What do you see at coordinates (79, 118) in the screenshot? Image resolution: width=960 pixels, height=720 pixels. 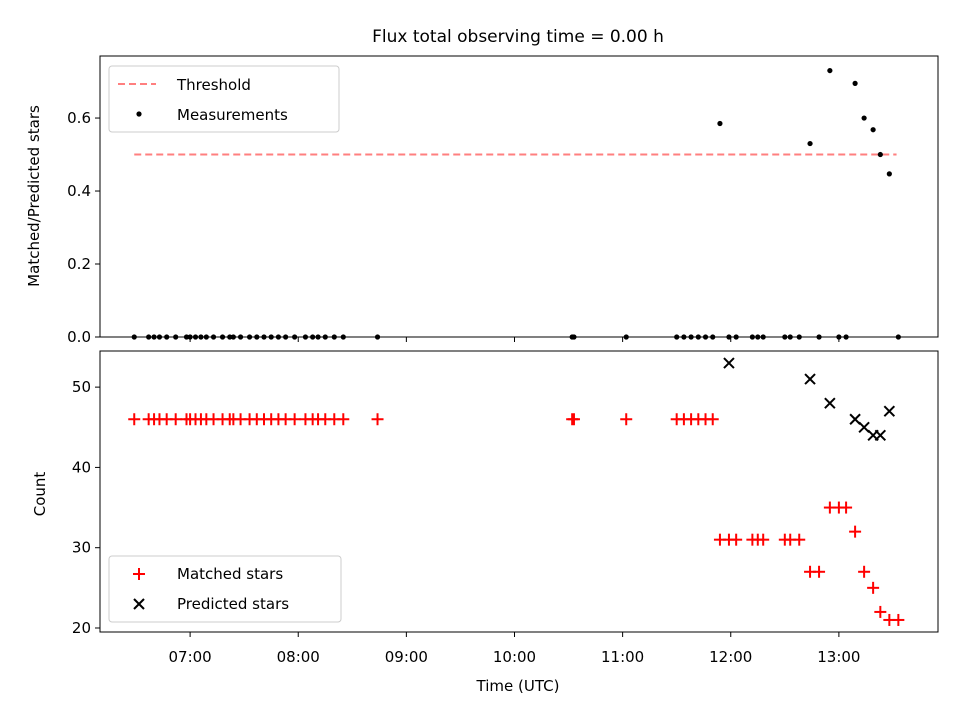 I see `top-ytick-label: 0.6` at bounding box center [79, 118].